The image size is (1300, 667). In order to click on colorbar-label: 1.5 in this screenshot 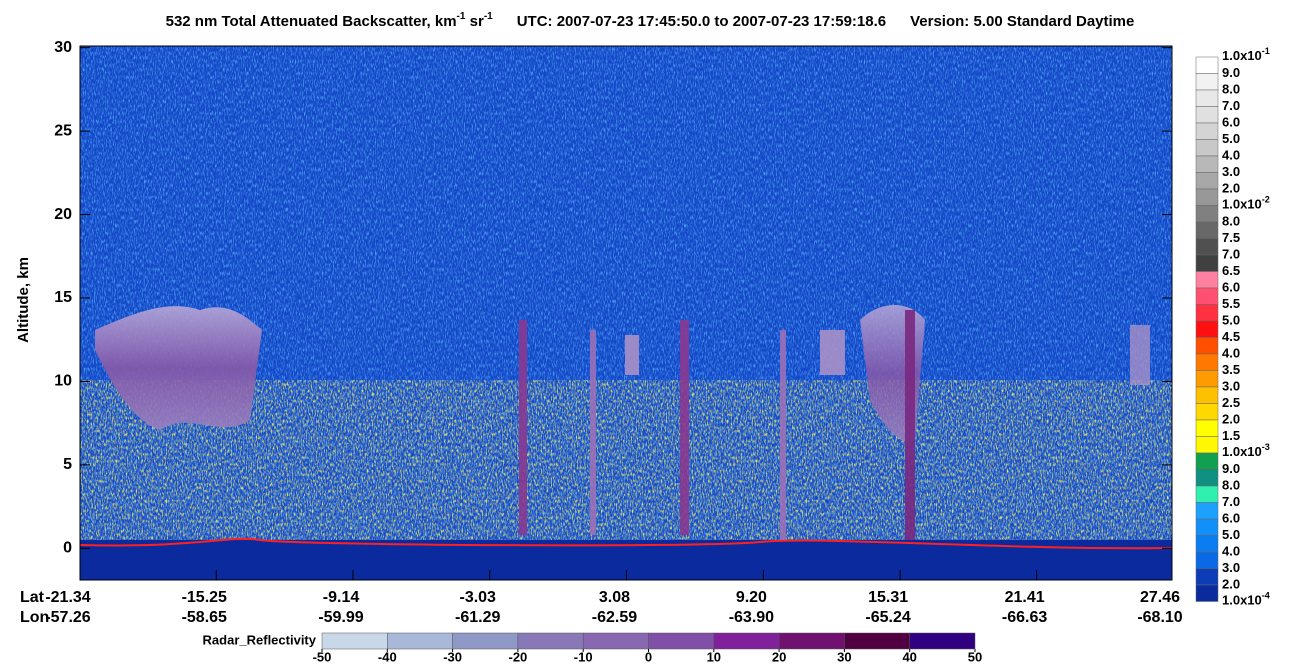, I will do `click(1231, 435)`.